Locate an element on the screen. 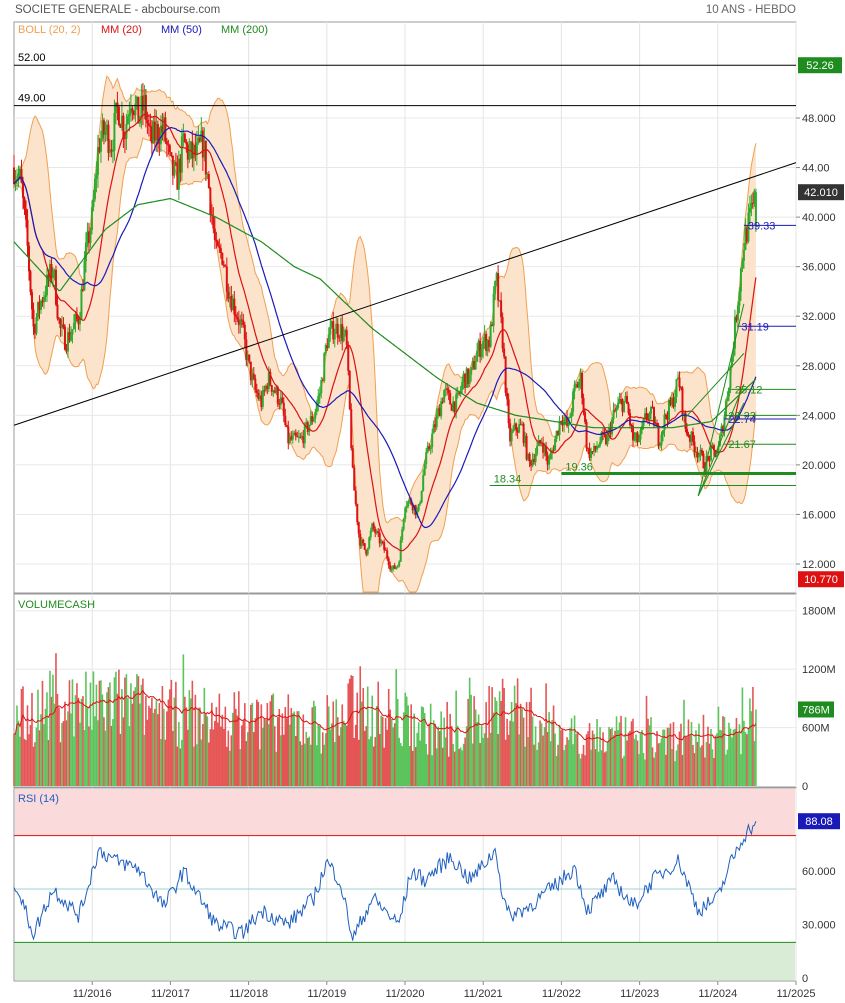  resistance-label: 49.00 is located at coordinates (32, 99).